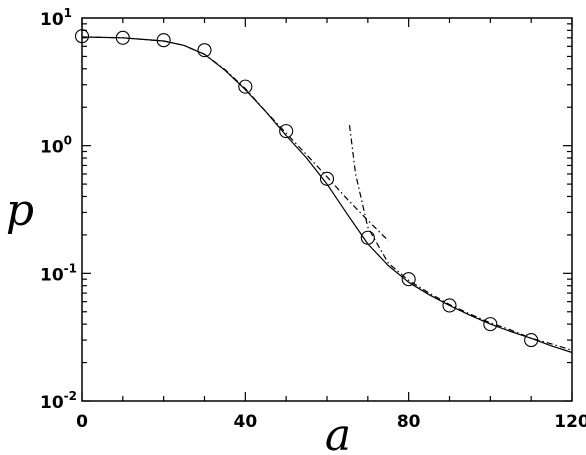 This screenshot has width=586, height=455. What do you see at coordinates (409, 422) in the screenshot?
I see `x-tick-label: 80` at bounding box center [409, 422].